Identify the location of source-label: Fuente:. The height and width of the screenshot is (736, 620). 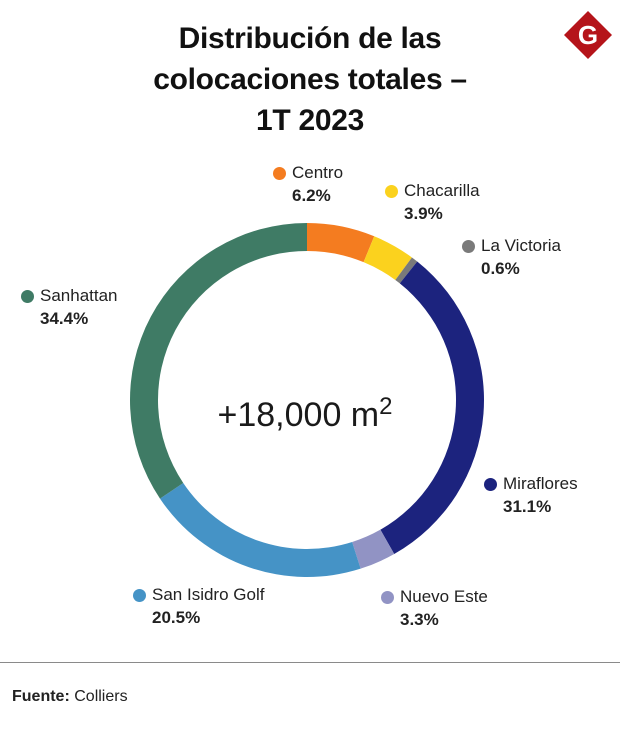
(41, 696).